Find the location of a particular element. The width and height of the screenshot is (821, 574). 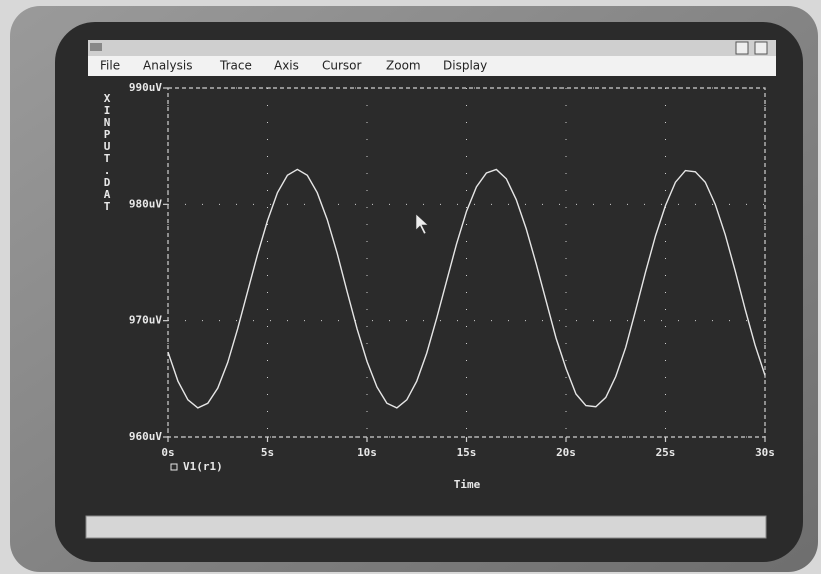

x-tick-label: 25s is located at coordinates (666, 452).